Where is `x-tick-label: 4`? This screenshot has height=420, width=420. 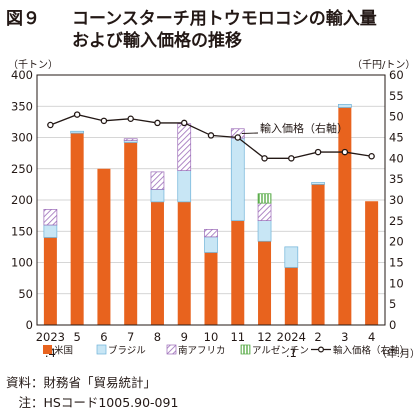 x-tick-label: 4 is located at coordinates (371, 337).